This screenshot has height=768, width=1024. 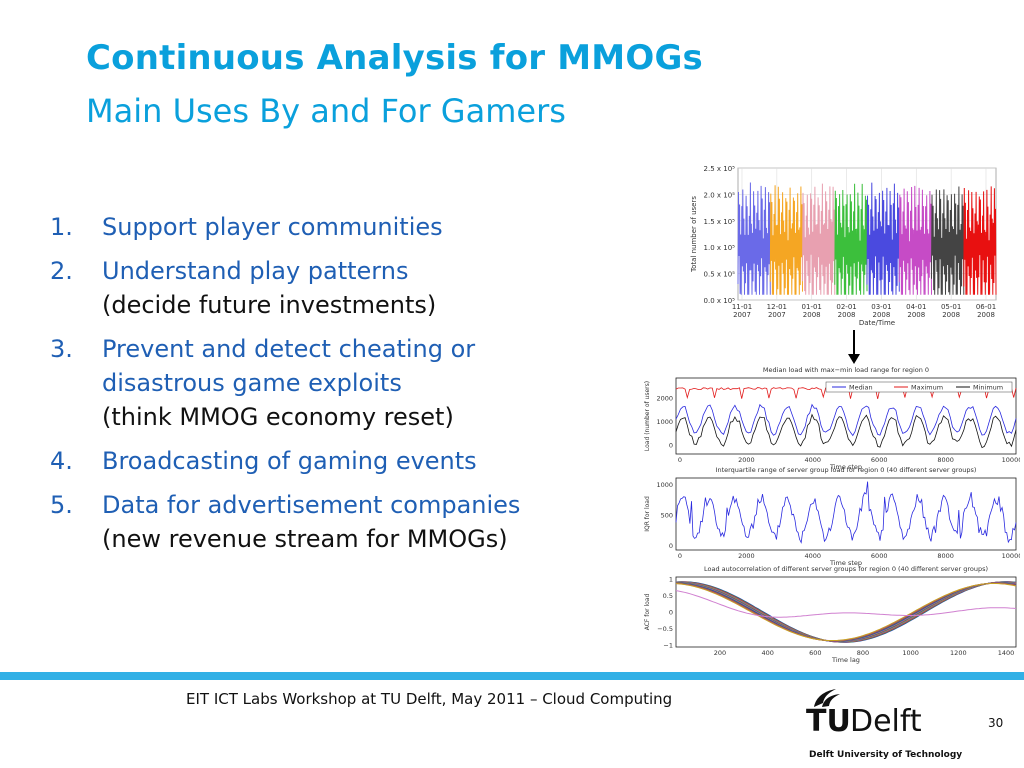 What do you see at coordinates (815, 653) in the screenshot?
I see `x-tick-label: 600` at bounding box center [815, 653].